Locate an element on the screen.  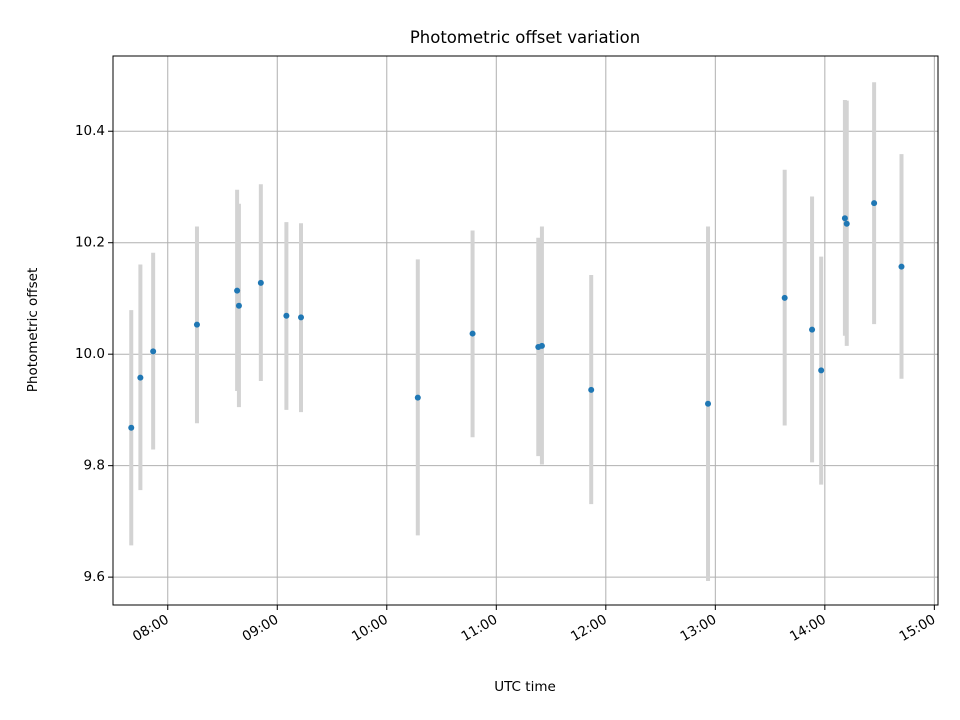
x-axis-label: UTC time is located at coordinates (525, 687).